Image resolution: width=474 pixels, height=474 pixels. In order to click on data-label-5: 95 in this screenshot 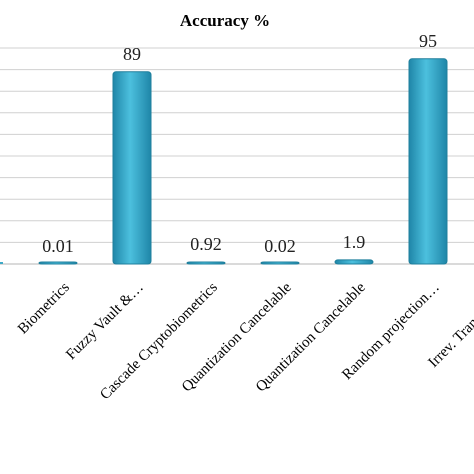, I will do `click(428, 41)`.